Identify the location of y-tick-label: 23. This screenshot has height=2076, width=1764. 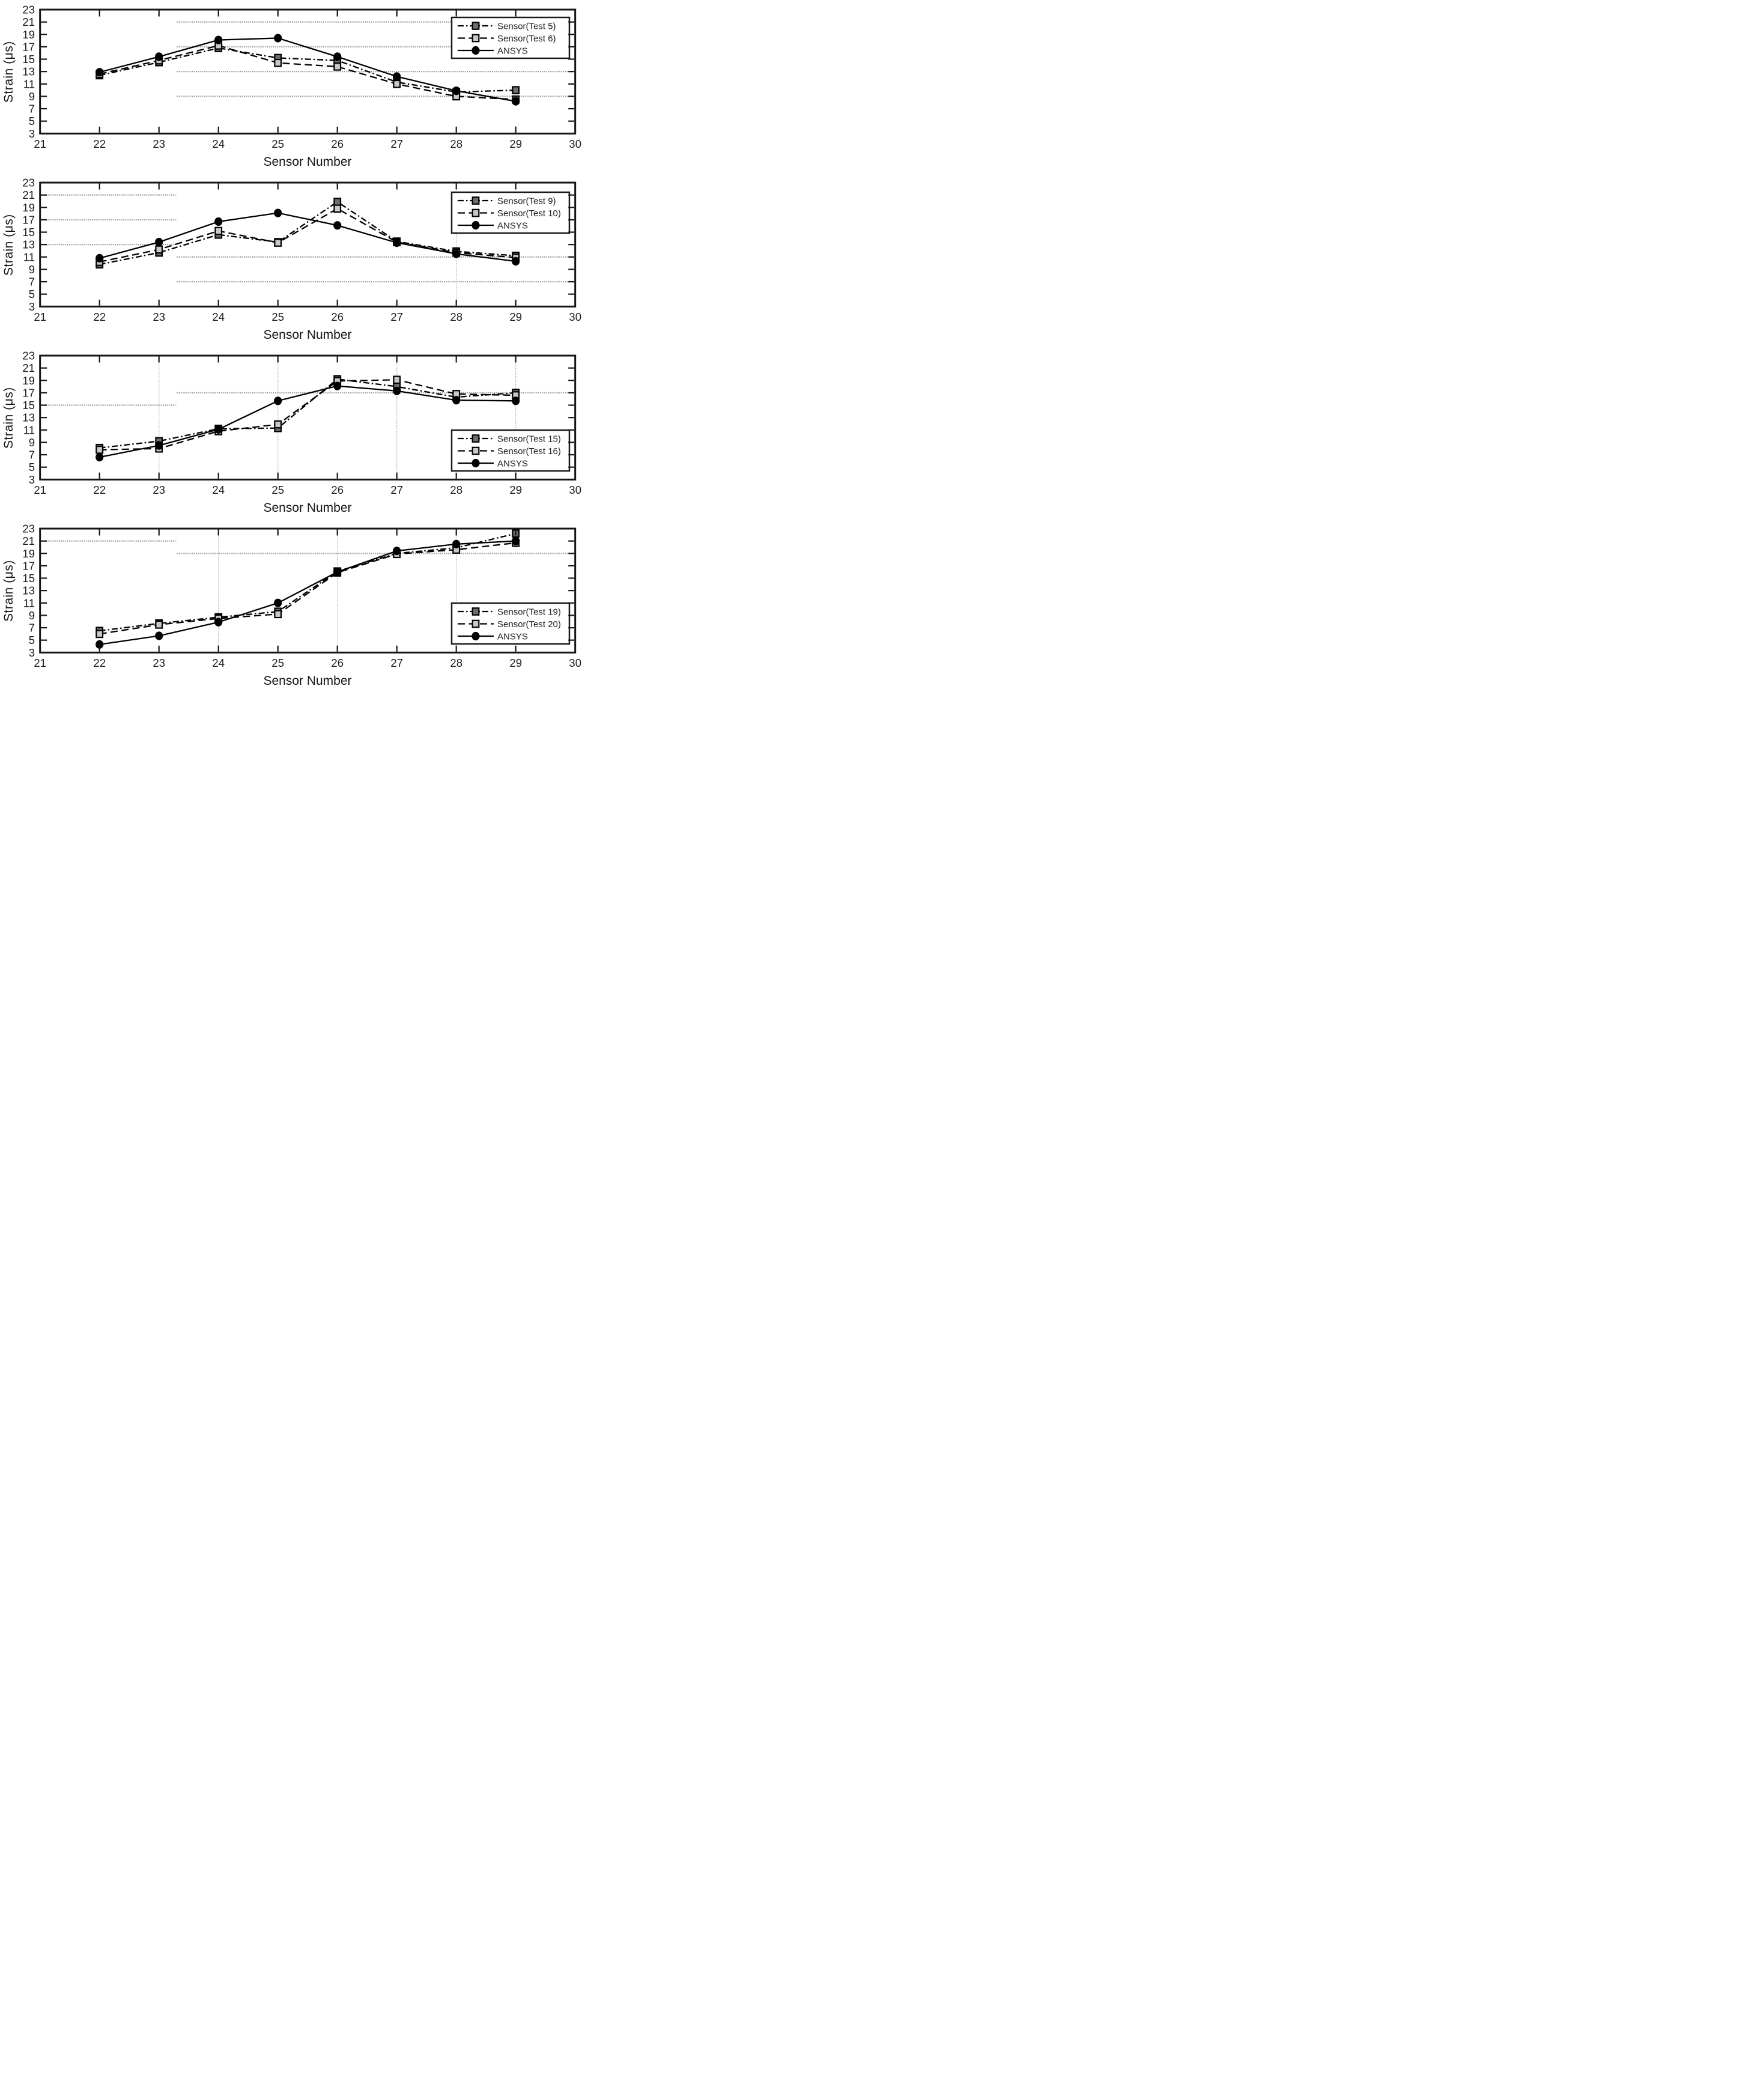
(28, 356).